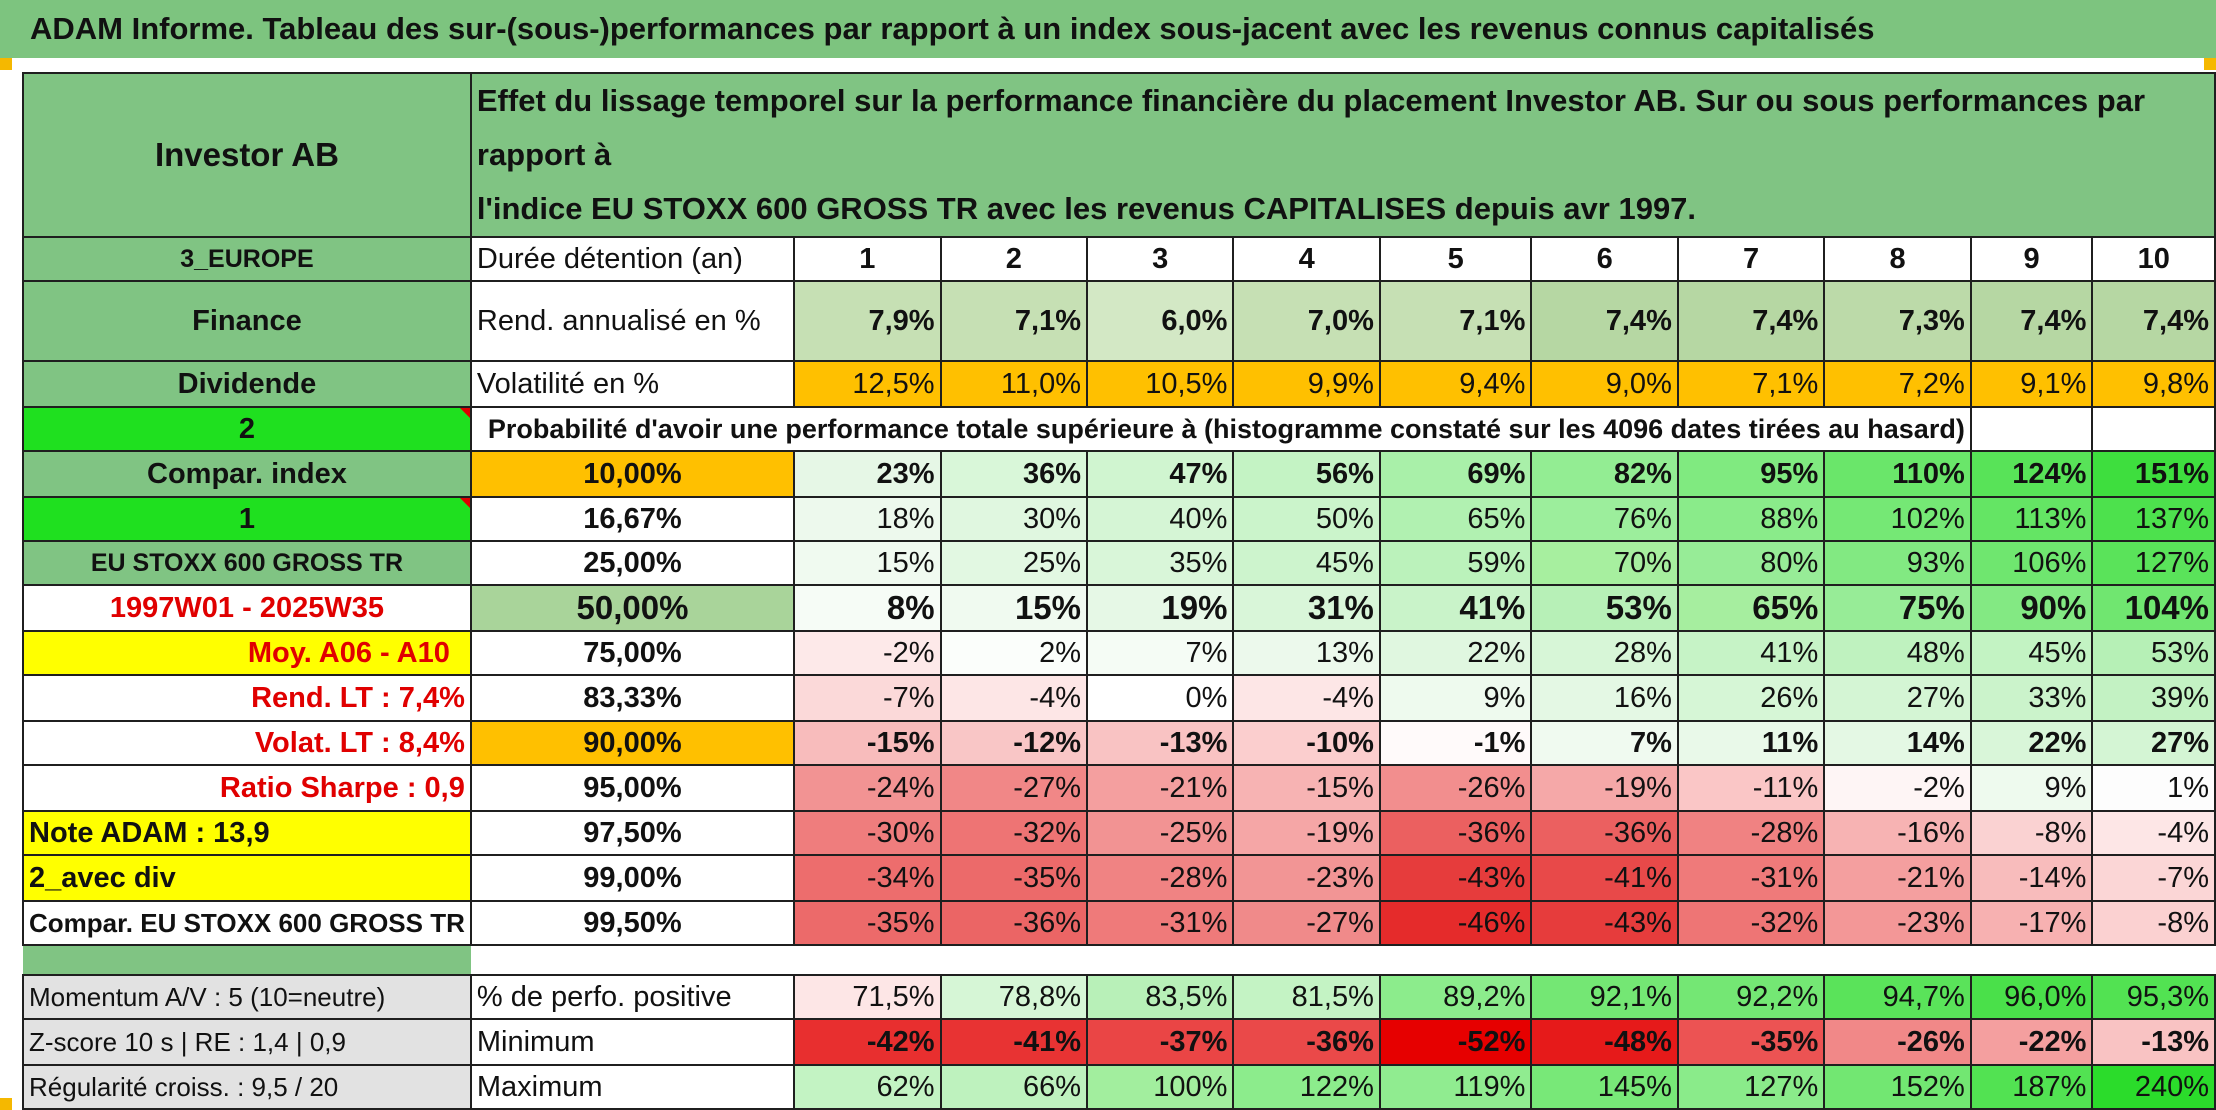 The height and width of the screenshot is (1110, 2216). I want to click on probability-value: -4%, so click(1014, 698).